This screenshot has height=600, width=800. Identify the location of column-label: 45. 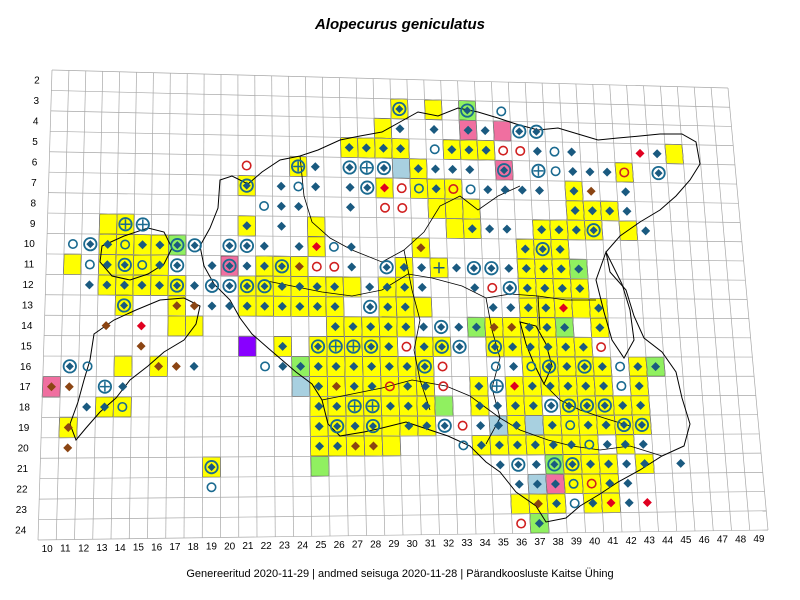
(686, 540).